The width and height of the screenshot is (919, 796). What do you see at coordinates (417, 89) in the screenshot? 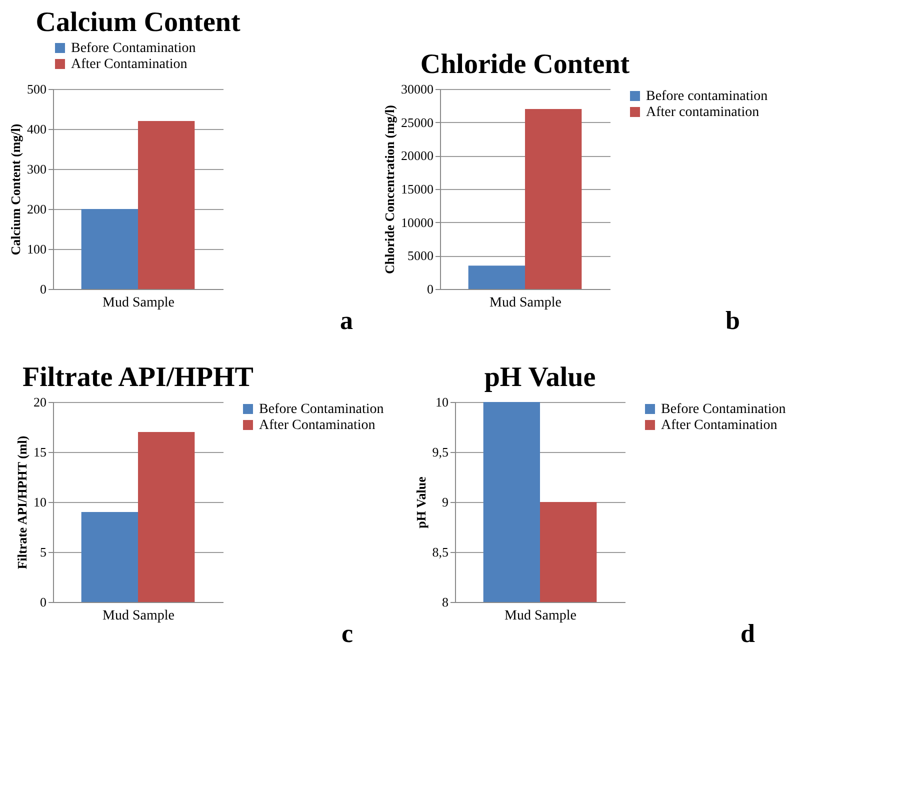
I see `y-tick-label: 30000` at bounding box center [417, 89].